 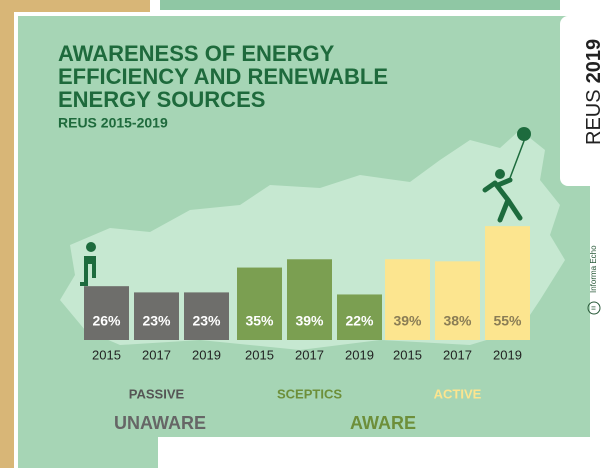 I want to click on group-label: PASSIVE, so click(x=157, y=393).